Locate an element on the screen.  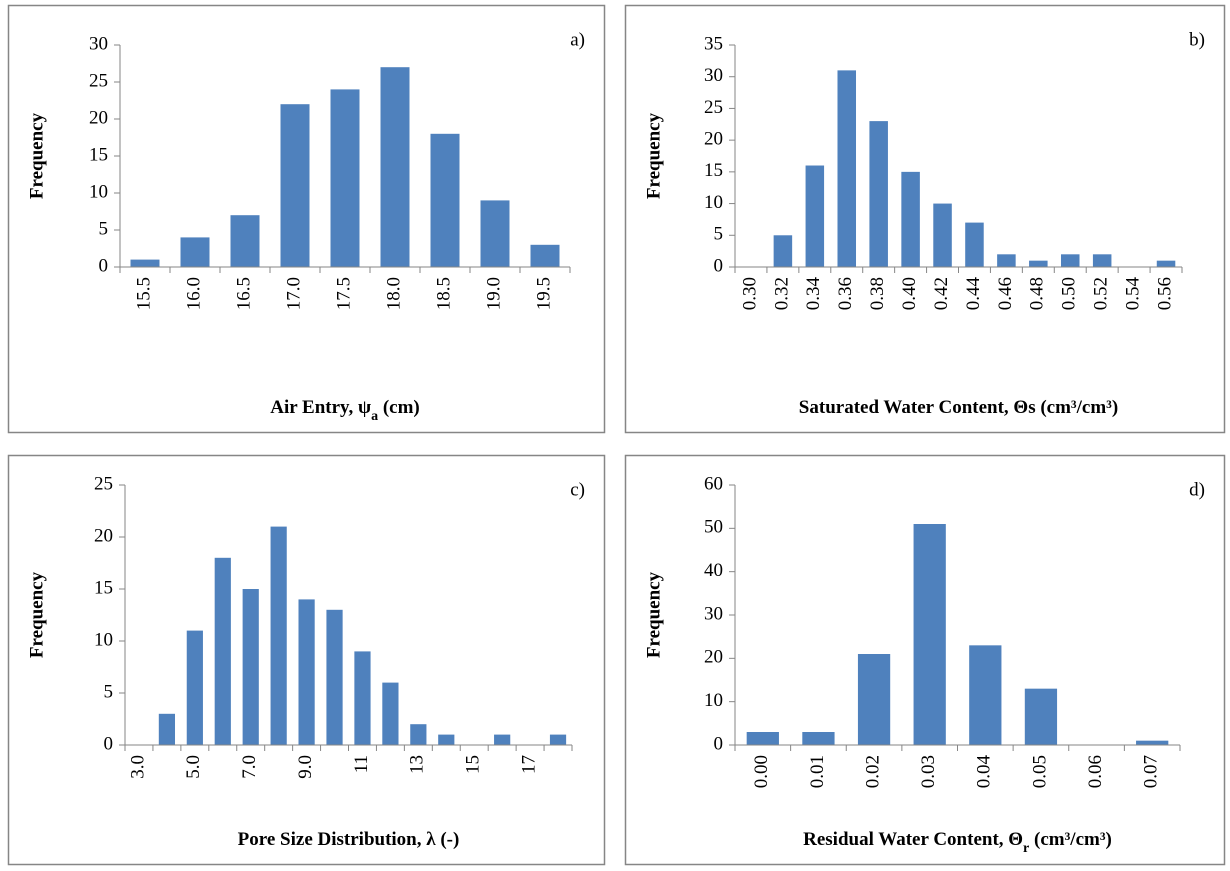
x-tick-label: 0.00 is located at coordinates (761, 771).